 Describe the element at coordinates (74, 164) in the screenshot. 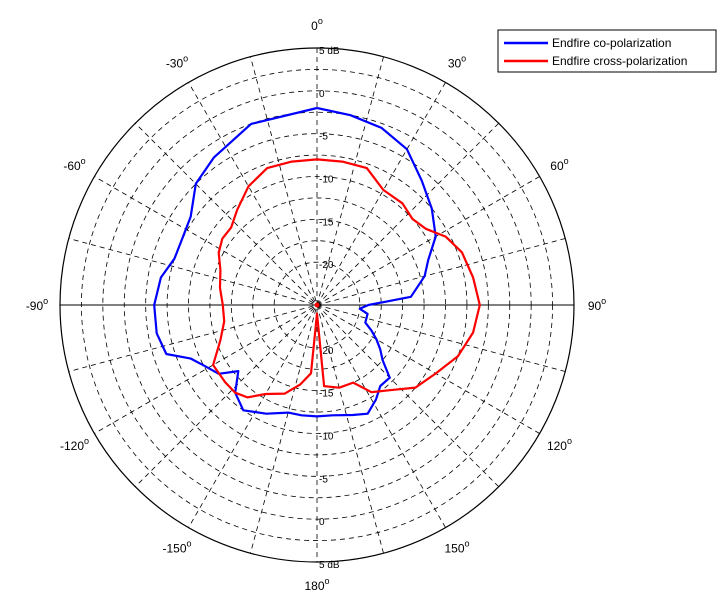

I see `angle-label: -60o` at that location.